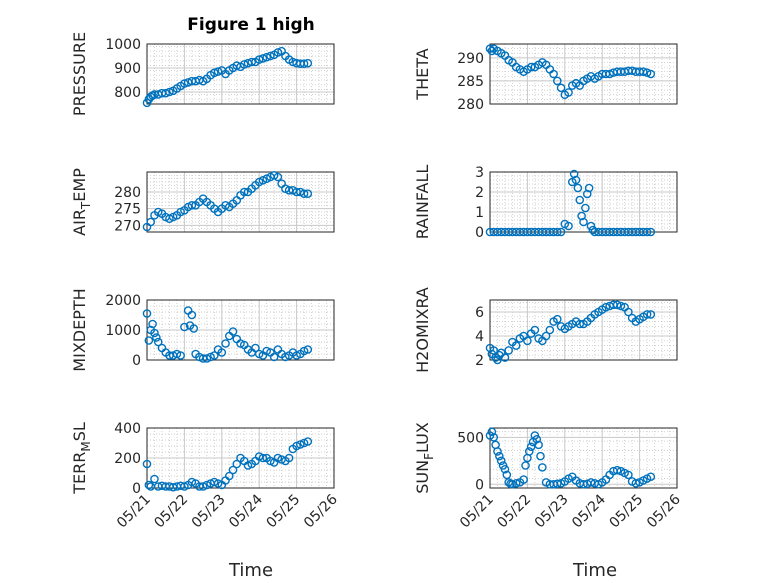  I want to click on y-axis-label: MIXDEPTH, so click(79, 329).